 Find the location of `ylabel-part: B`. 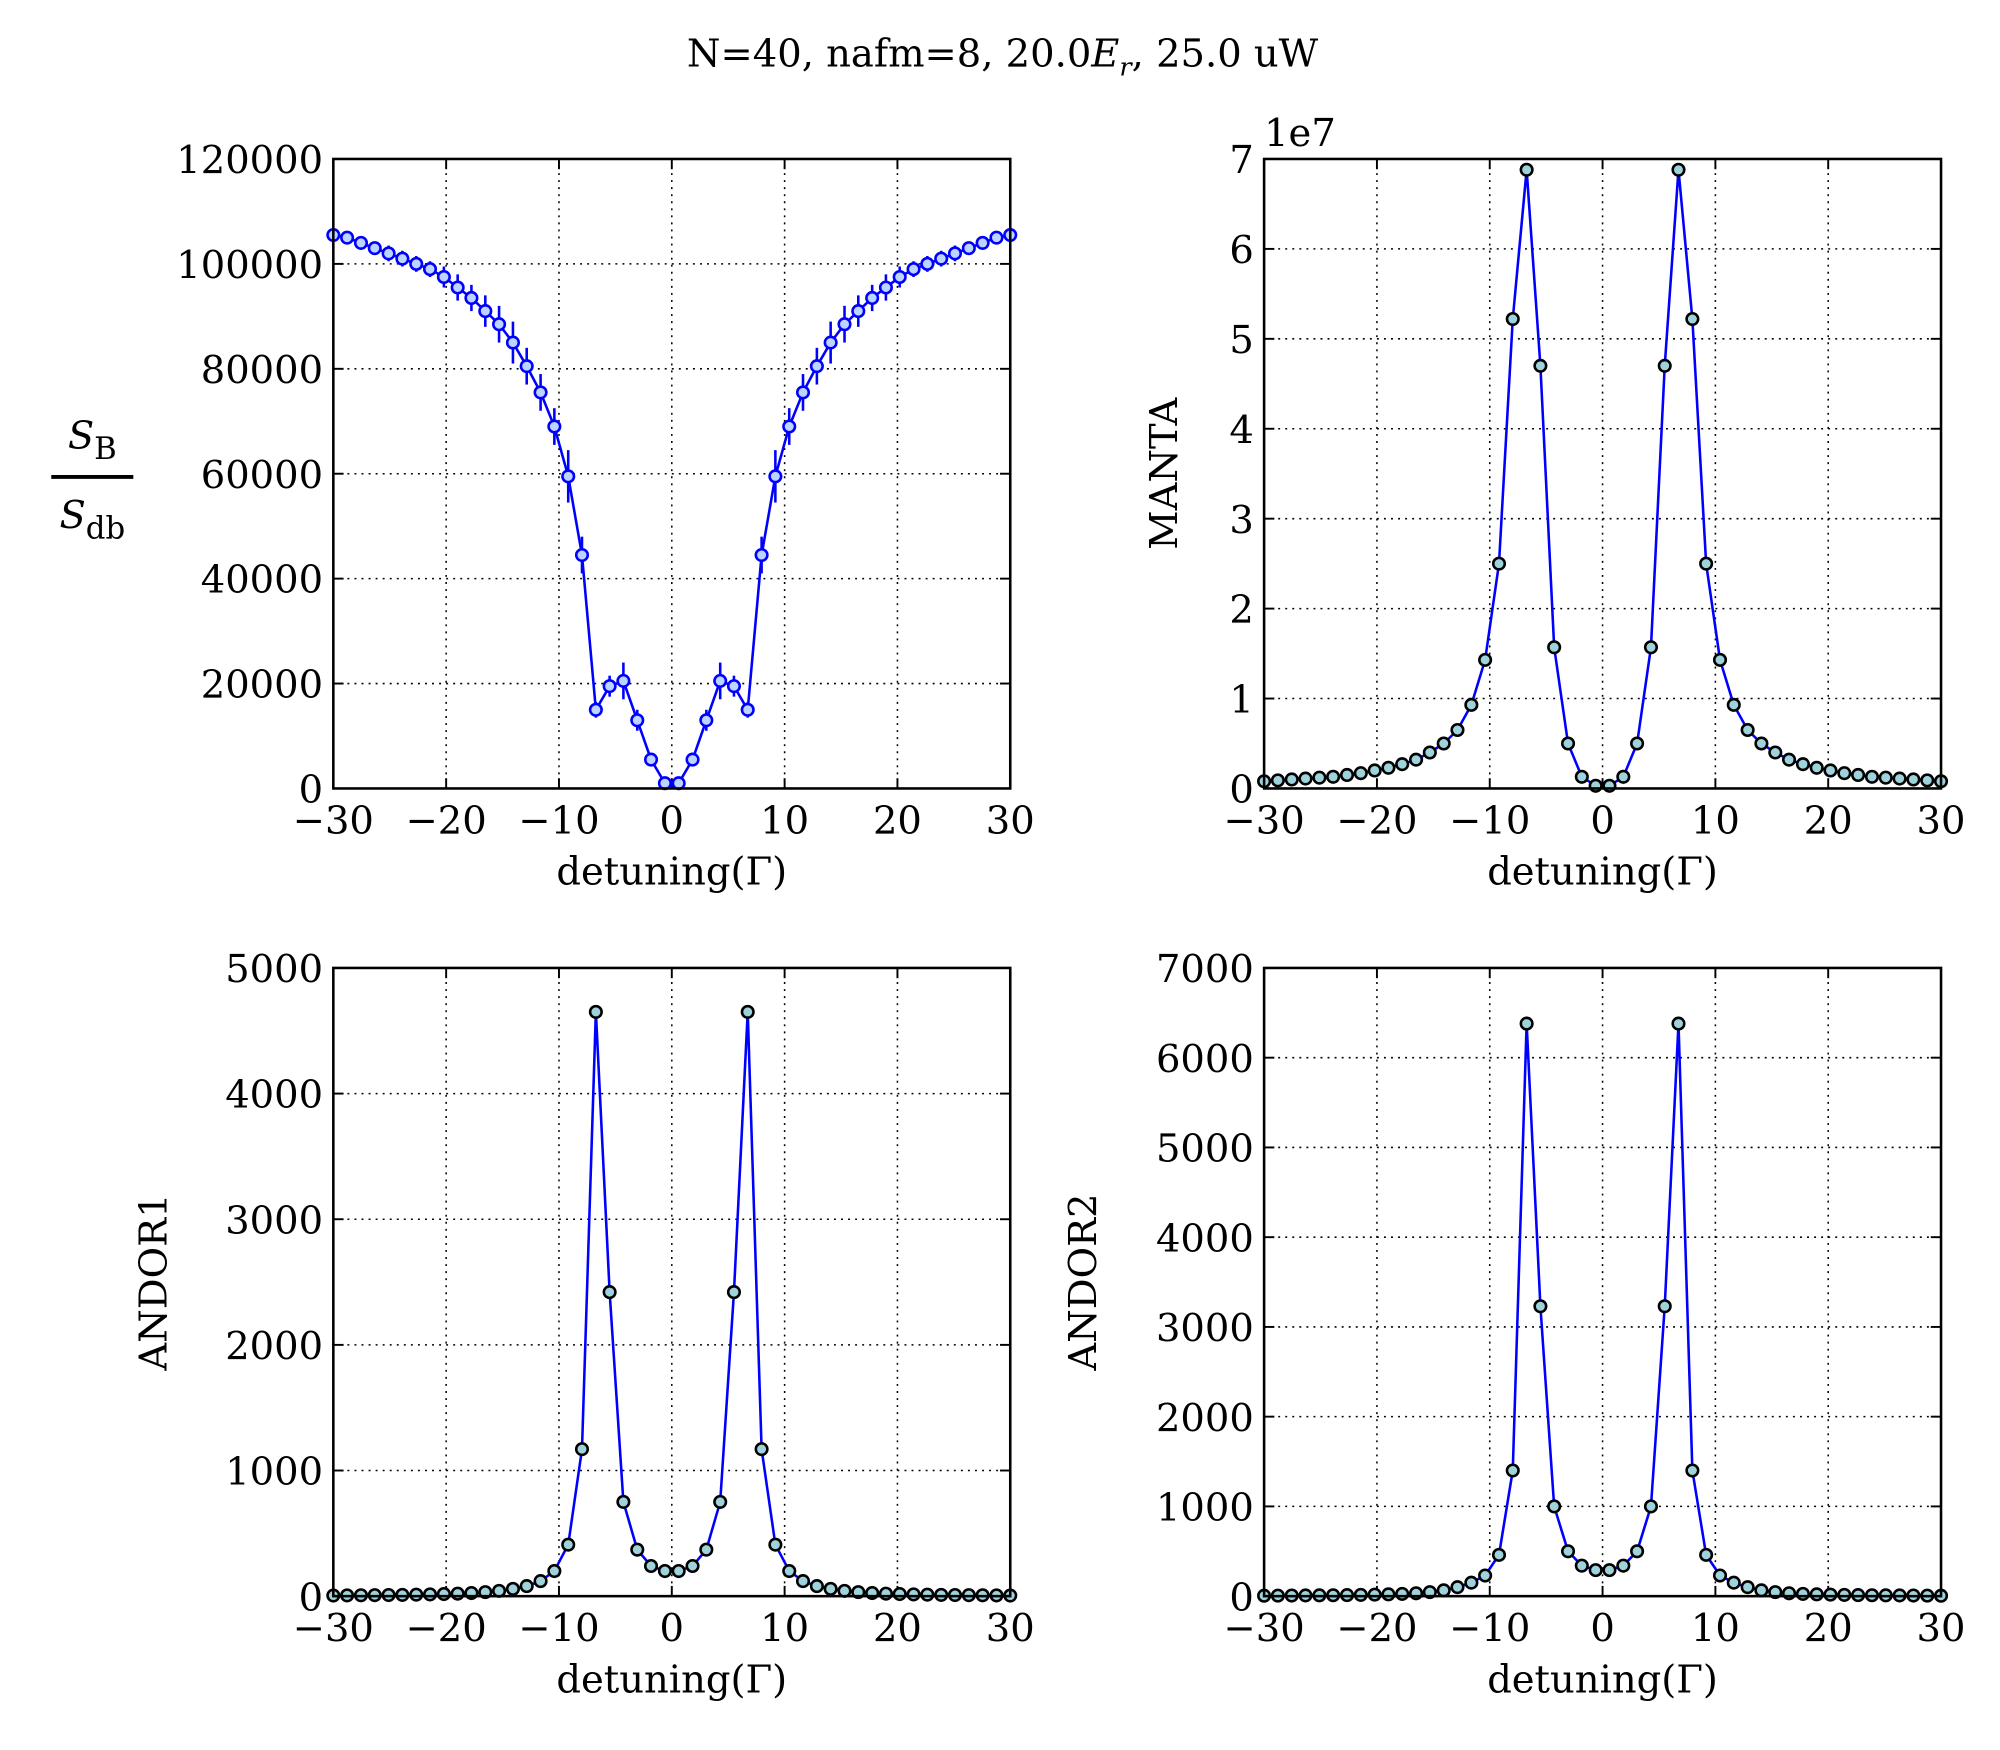

ylabel-part: B is located at coordinates (105, 449).